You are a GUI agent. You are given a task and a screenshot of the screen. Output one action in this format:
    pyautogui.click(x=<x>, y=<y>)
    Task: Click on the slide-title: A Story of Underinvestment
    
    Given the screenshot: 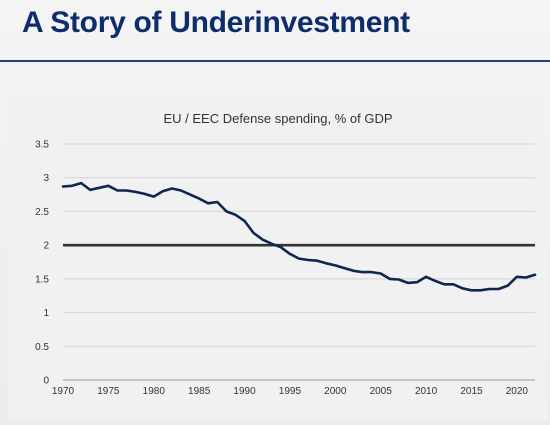 What is the action you would take?
    pyautogui.click(x=216, y=22)
    